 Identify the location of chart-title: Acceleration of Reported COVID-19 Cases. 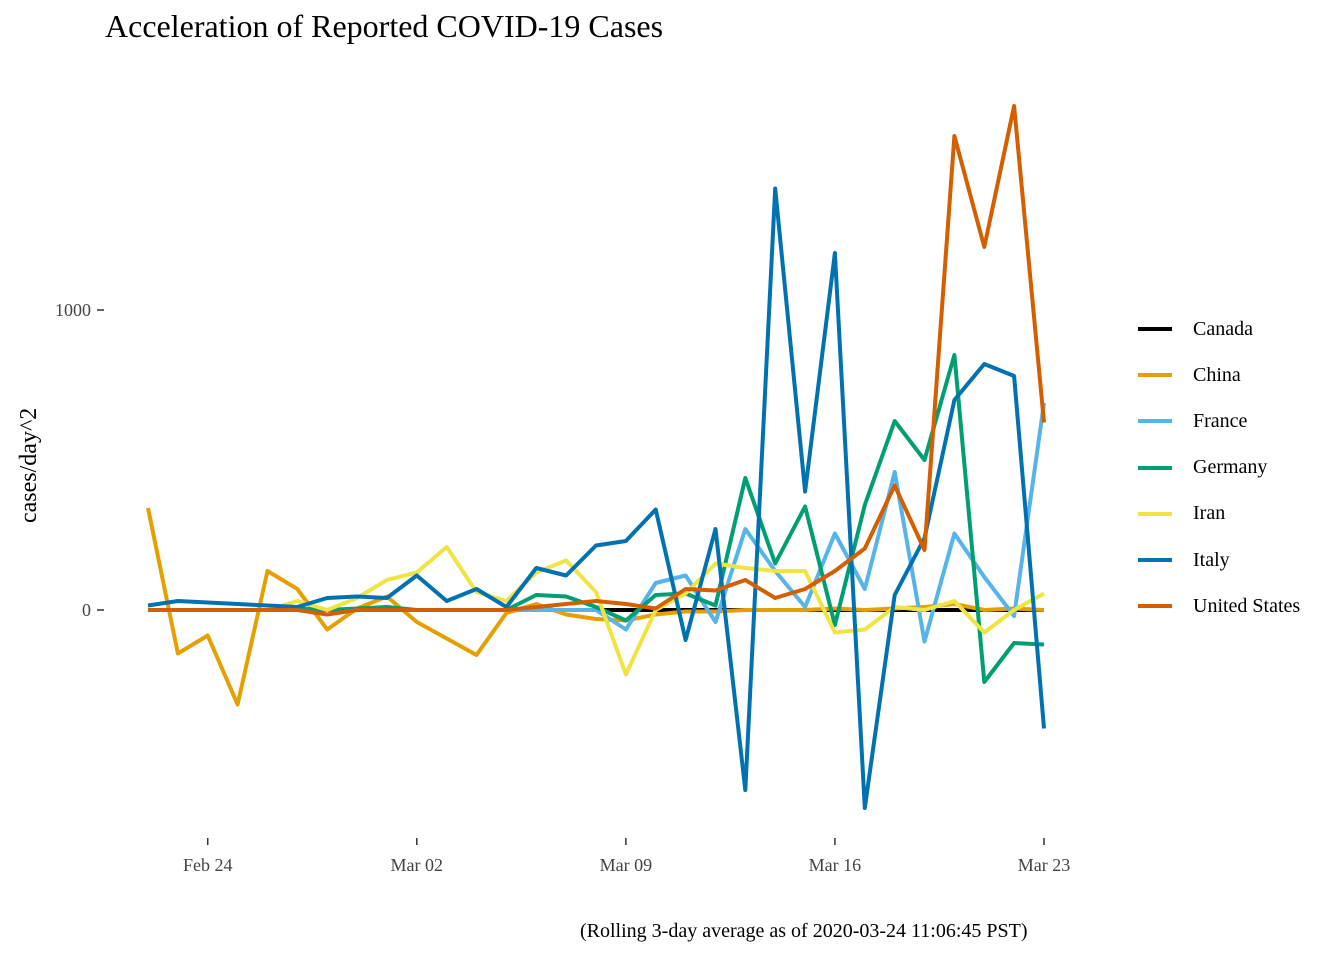
(384, 26).